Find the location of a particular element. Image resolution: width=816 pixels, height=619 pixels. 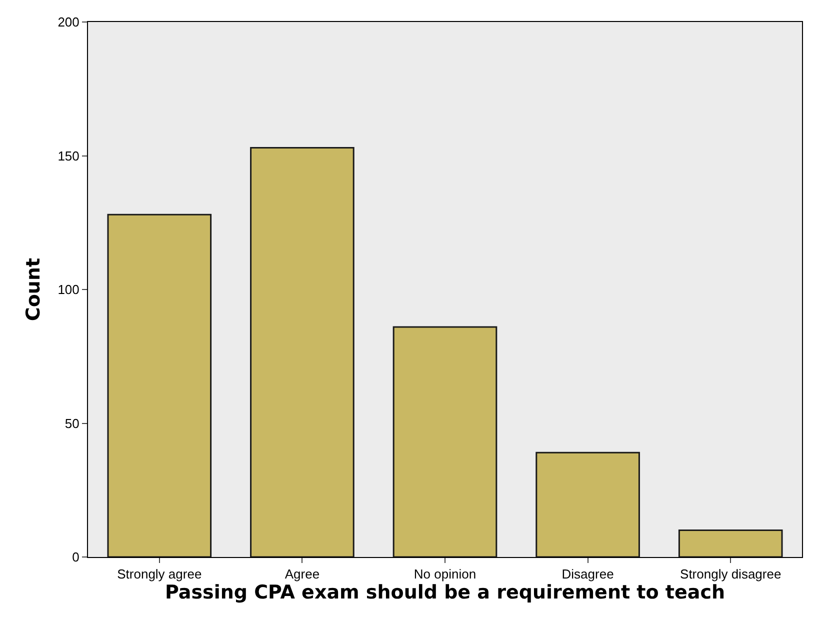

y-tick-label: 200 is located at coordinates (69, 22).